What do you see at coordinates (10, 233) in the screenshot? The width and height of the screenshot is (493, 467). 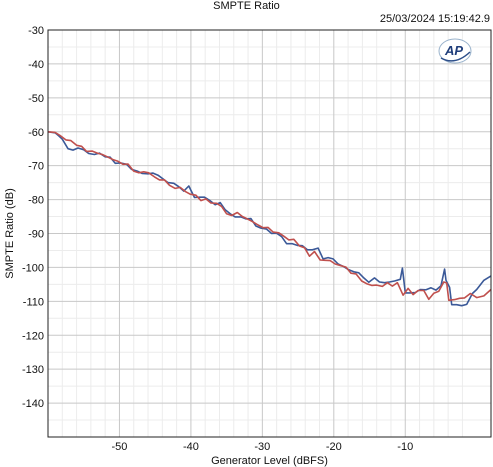 I see `y-axis-label: SMPTE Ratio (dB)` at bounding box center [10, 233].